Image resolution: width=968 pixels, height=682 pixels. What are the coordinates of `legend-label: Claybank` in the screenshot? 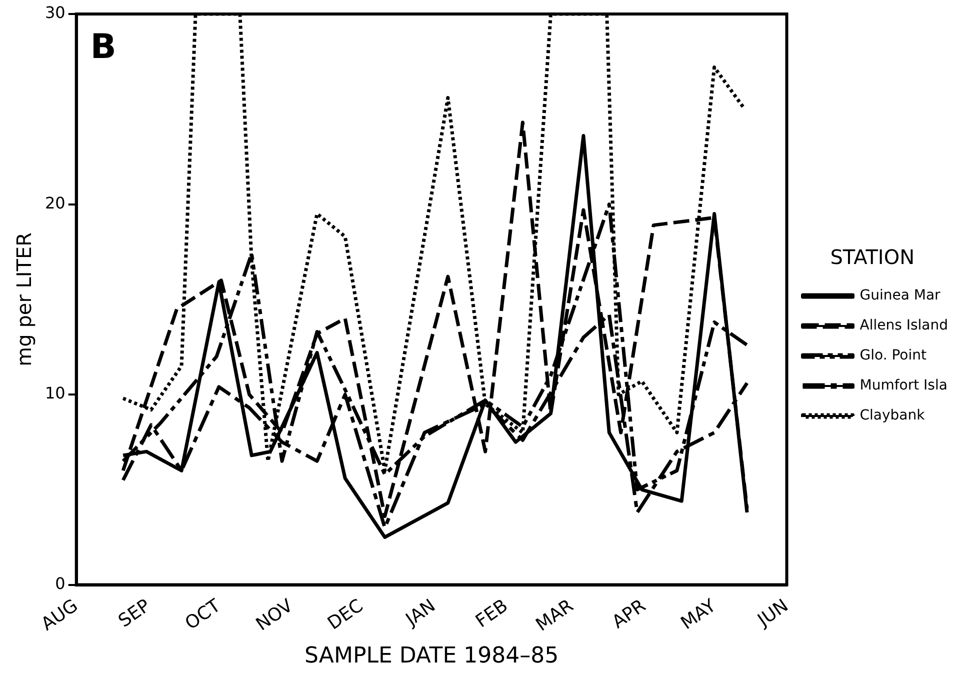 It's located at (893, 416).